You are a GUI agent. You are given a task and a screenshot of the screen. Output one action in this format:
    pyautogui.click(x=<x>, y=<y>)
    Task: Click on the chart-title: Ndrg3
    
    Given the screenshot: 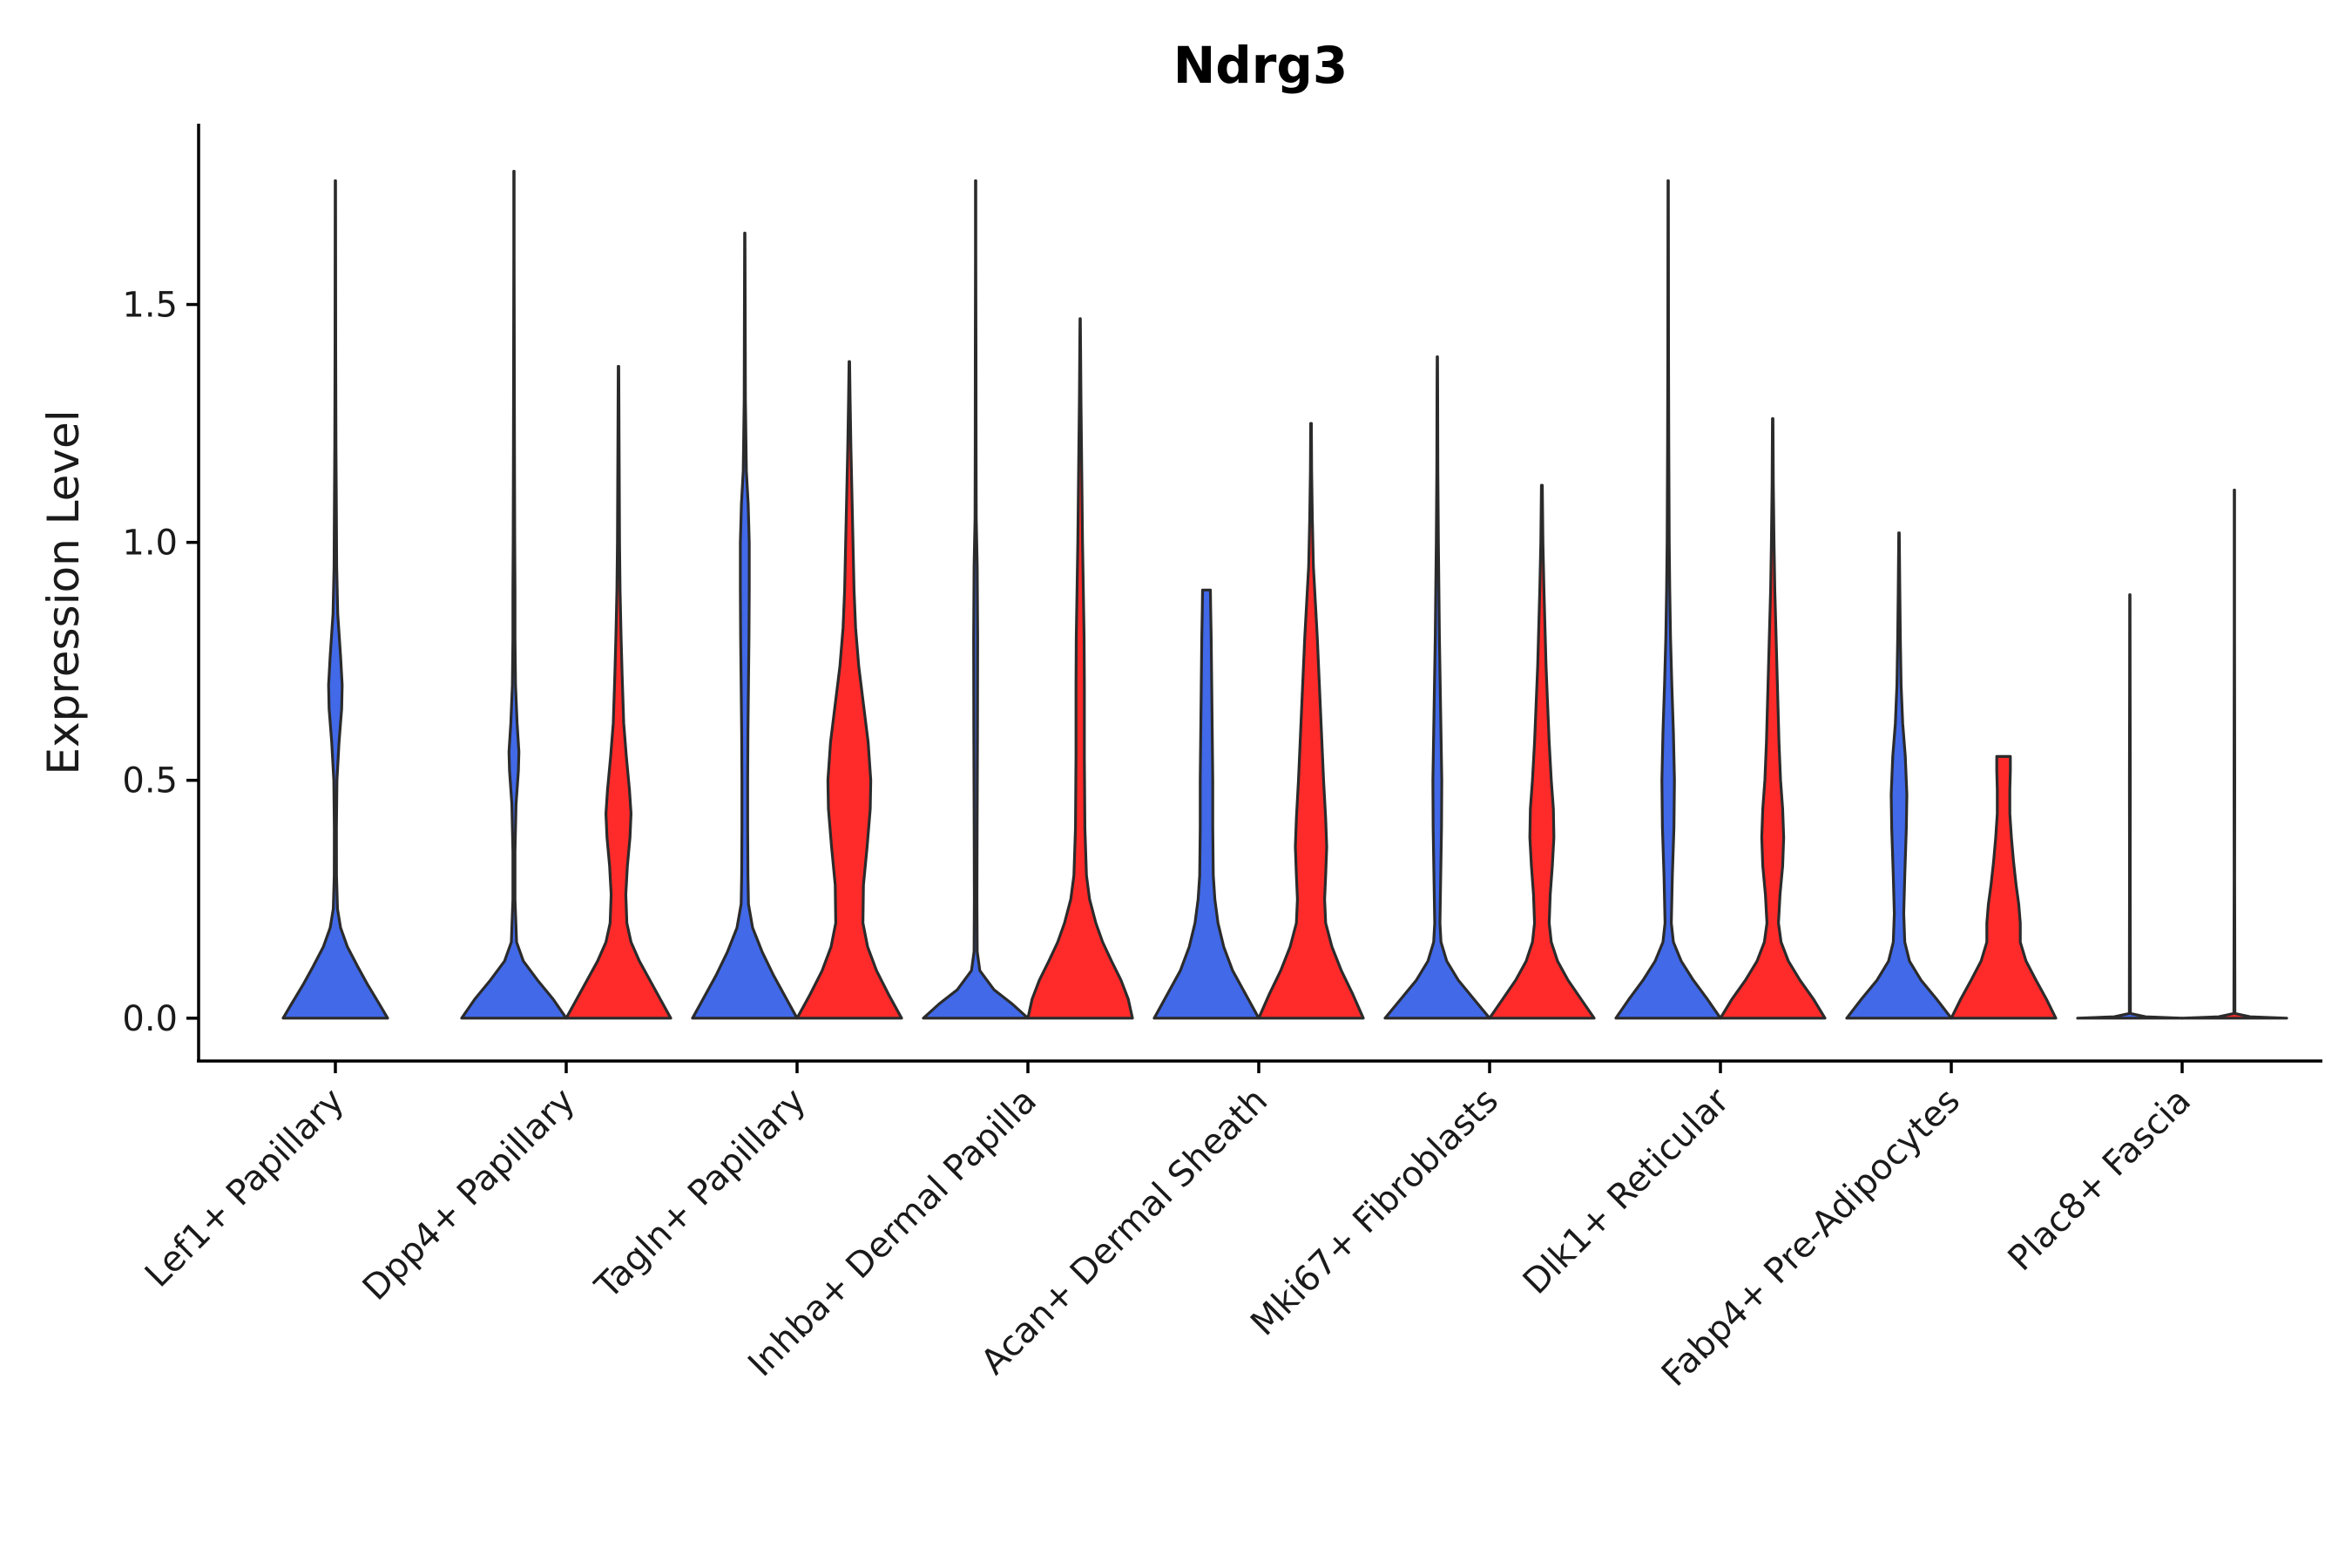 What is the action you would take?
    pyautogui.click(x=1260, y=66)
    